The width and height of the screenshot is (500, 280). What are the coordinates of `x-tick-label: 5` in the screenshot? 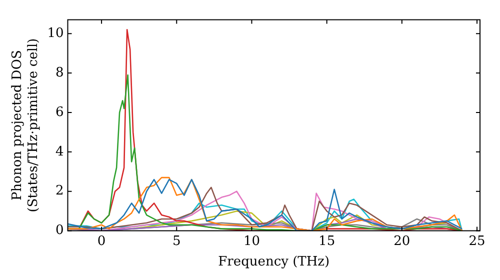 It's located at (176, 241).